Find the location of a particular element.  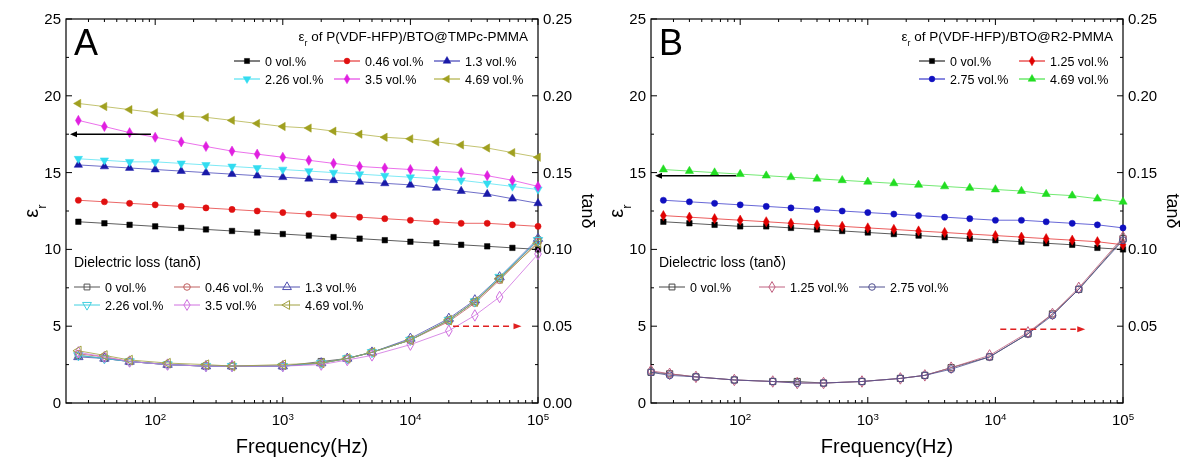

legend-title: ε$_{r}$ of P(VDF-HFP)/BTO@R2-PMMA is located at coordinates (1007, 38).